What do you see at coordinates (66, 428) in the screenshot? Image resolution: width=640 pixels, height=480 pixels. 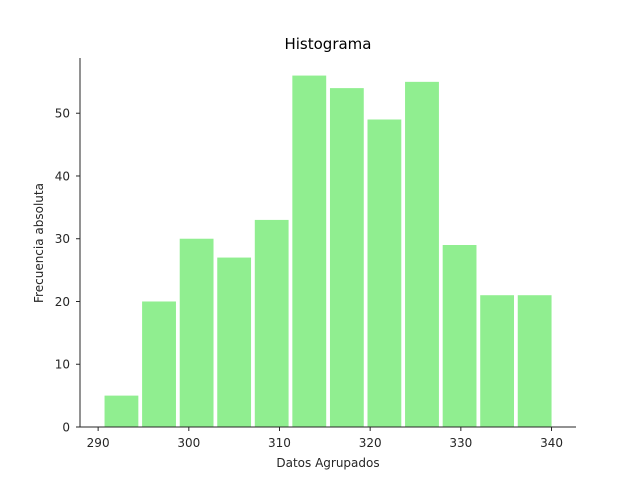 I see `y-tick-label: 0` at bounding box center [66, 428].